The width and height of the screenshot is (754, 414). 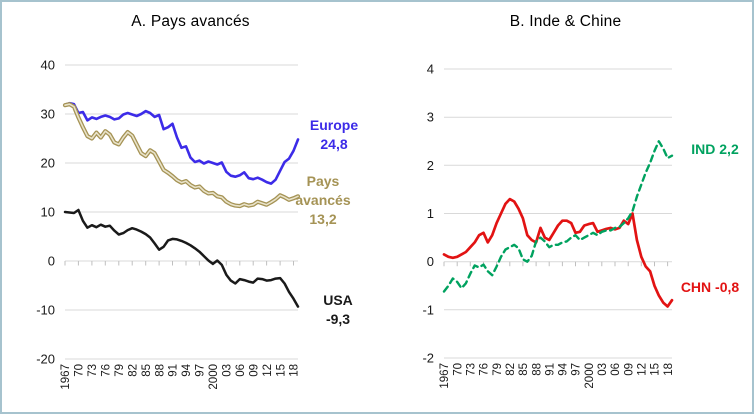 What do you see at coordinates (430, 69) in the screenshot?
I see `y-axis-tick-label: 4` at bounding box center [430, 69].